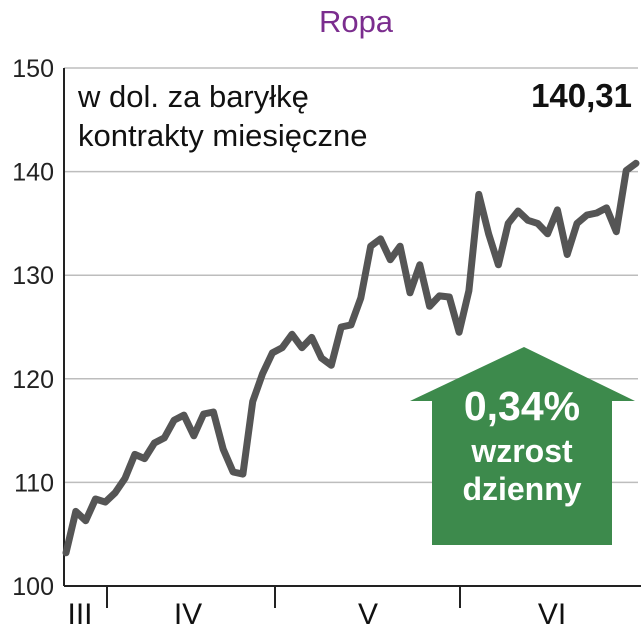  What do you see at coordinates (33, 69) in the screenshot?
I see `y-tick-label: 150` at bounding box center [33, 69].